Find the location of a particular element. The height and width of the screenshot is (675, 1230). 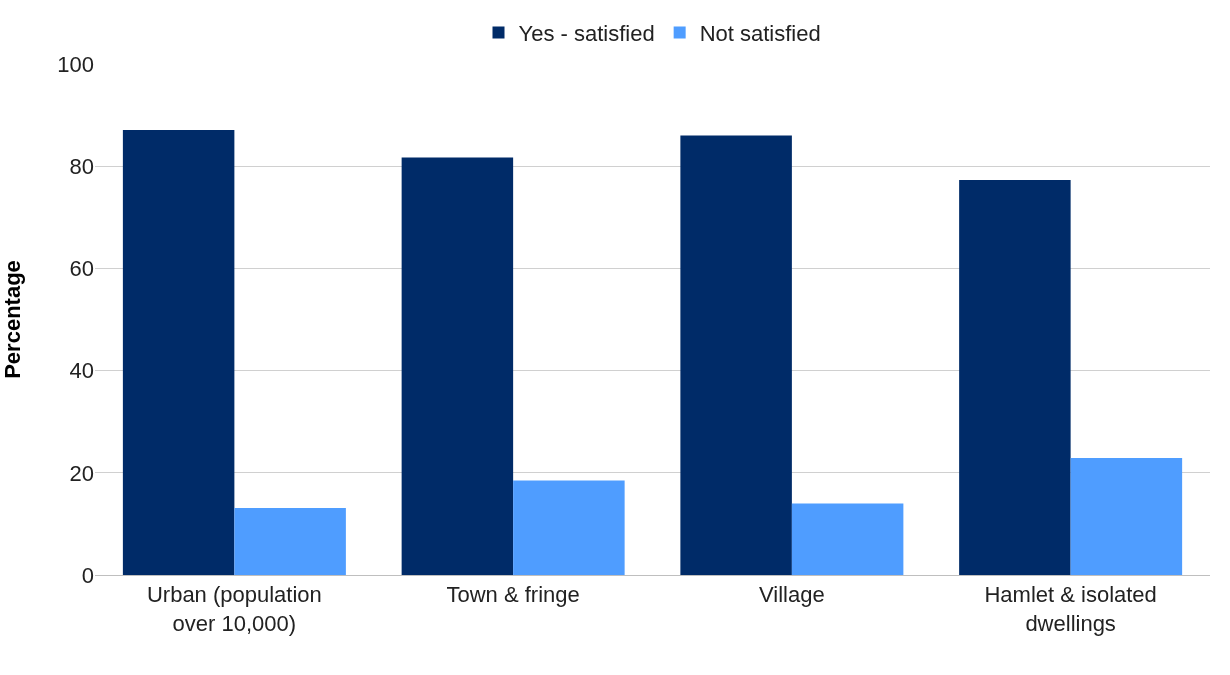

x-tick-label: Urban (population over 10,000) is located at coordinates (234, 609).